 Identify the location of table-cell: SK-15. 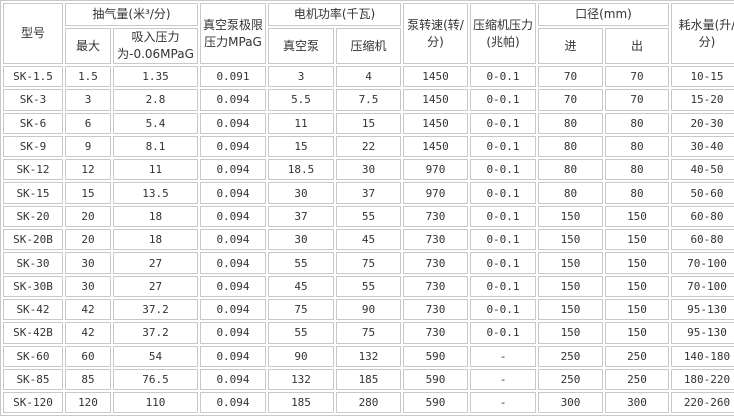
(33, 193).